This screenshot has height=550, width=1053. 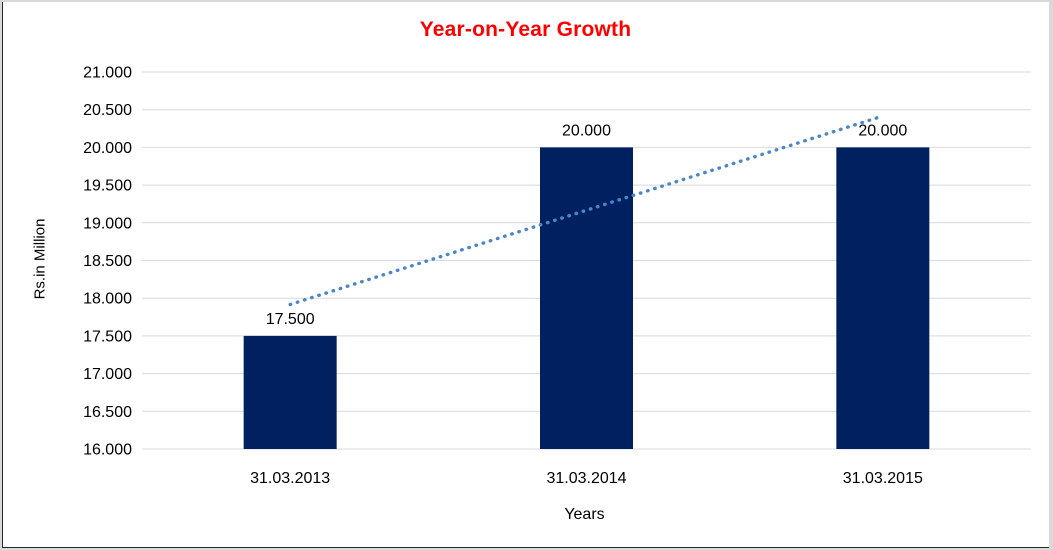 I want to click on y-tick-label: 21.000, so click(x=107, y=73).